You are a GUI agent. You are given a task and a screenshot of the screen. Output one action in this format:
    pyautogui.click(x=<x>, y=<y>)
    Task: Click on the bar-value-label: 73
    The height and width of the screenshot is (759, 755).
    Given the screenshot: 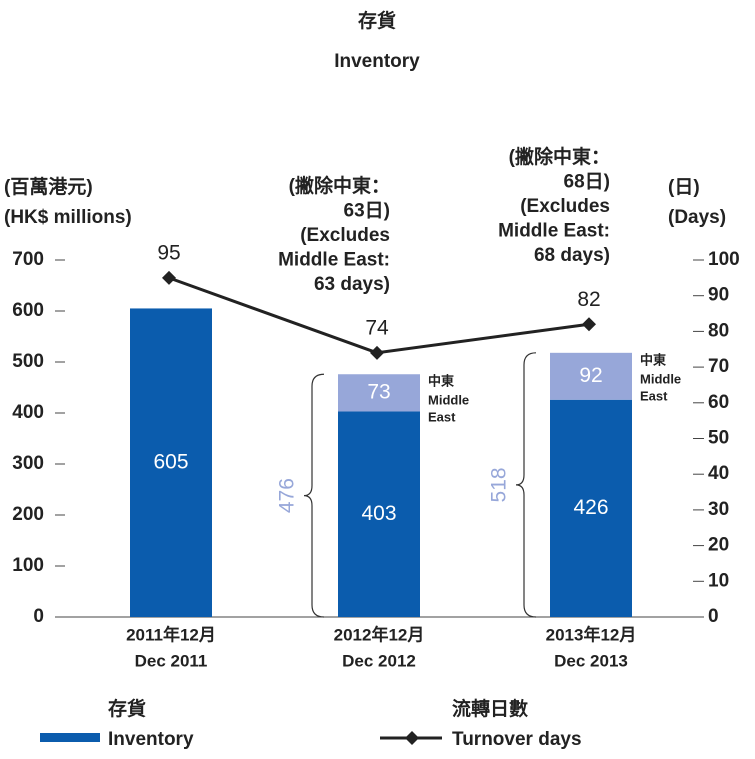 What is the action you would take?
    pyautogui.click(x=378, y=391)
    